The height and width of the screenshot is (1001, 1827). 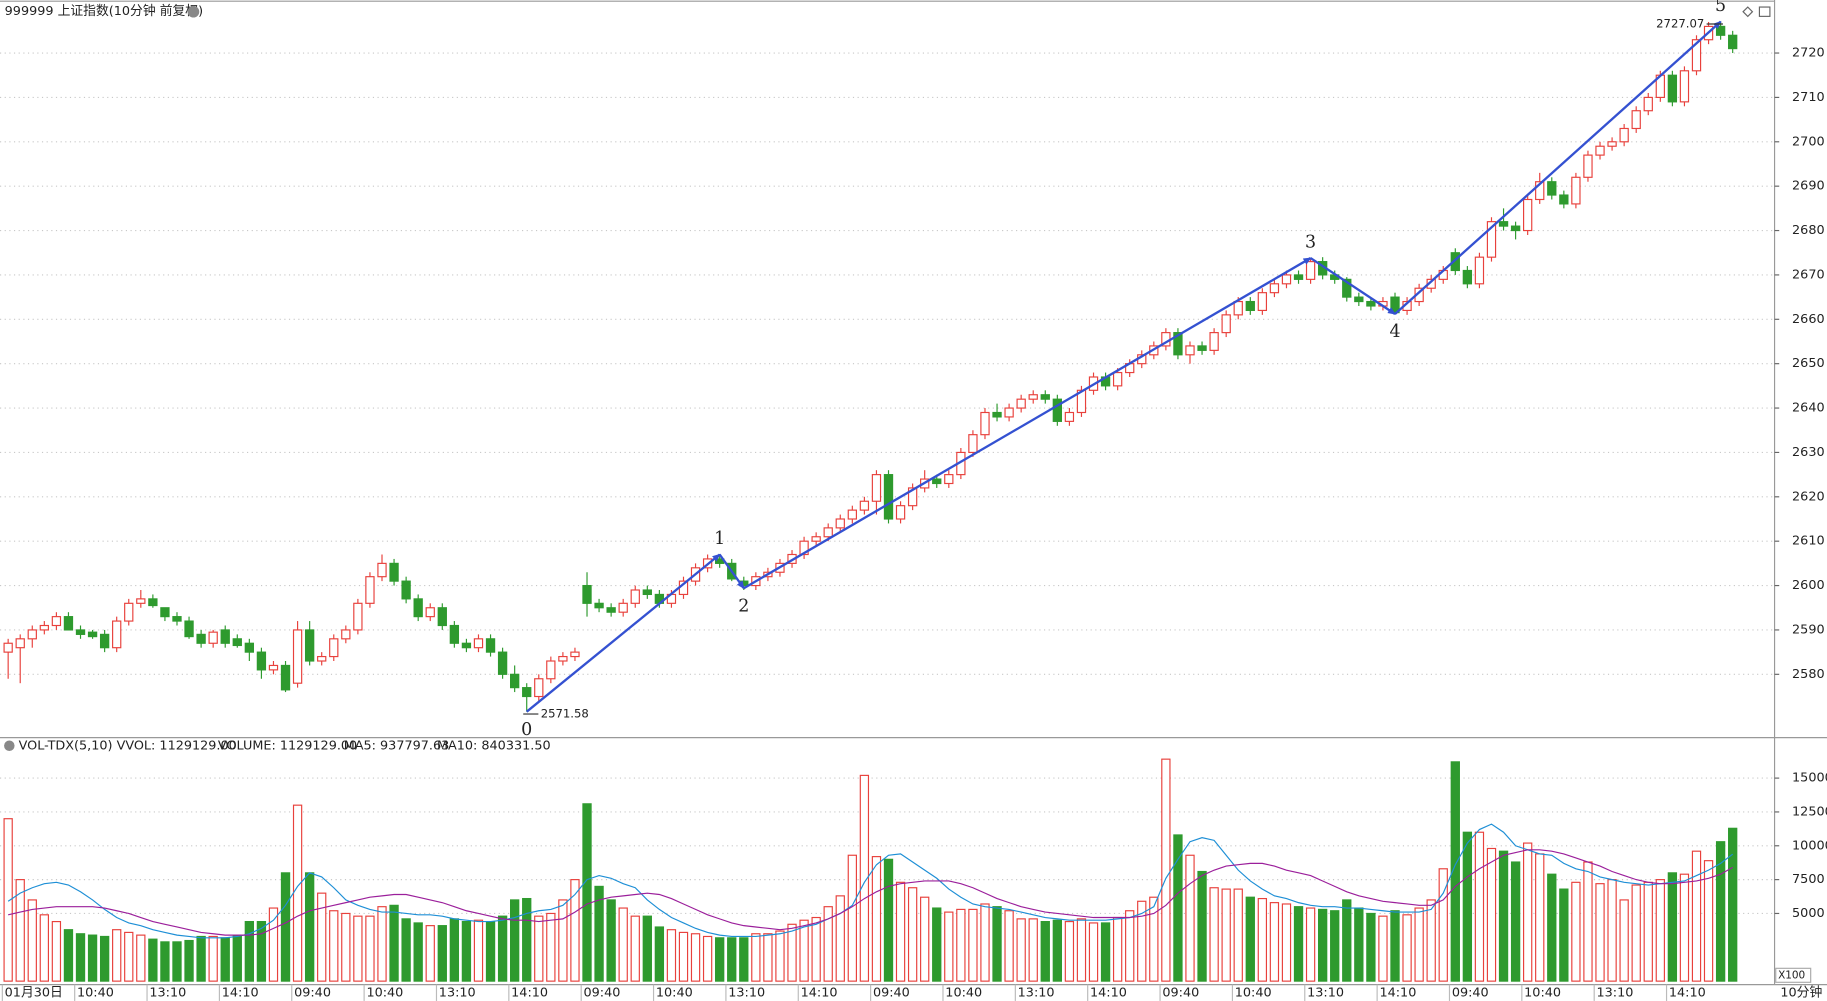 What do you see at coordinates (287, 745) in the screenshot?
I see `volume-current: VOLUME: 1129129.00` at bounding box center [287, 745].